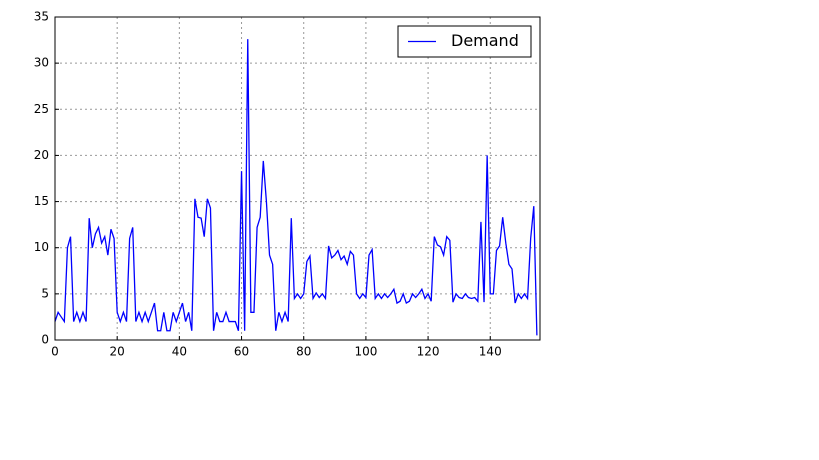  Describe the element at coordinates (241, 352) in the screenshot. I see `x-tick-label: 60` at that location.